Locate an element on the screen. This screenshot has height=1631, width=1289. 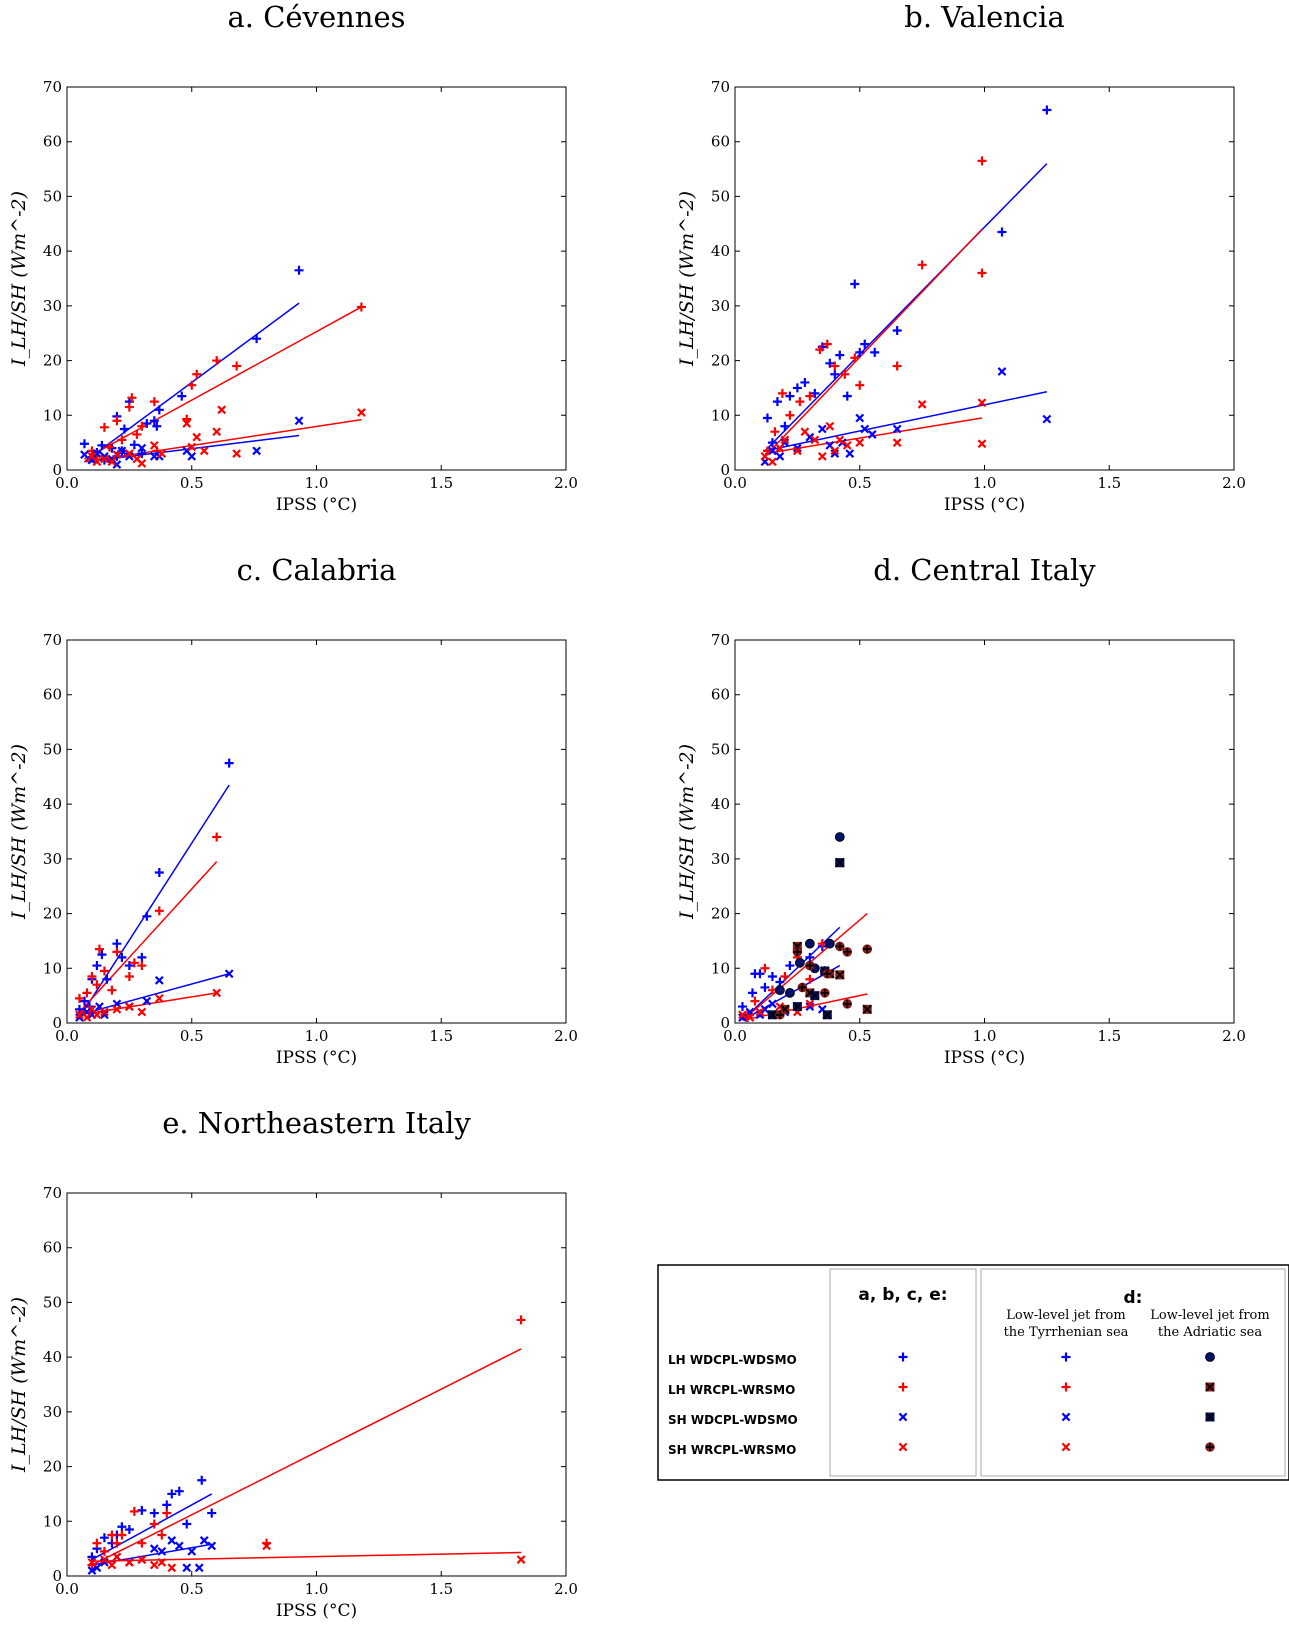
y-tick-label: 0 is located at coordinates (725, 1023).